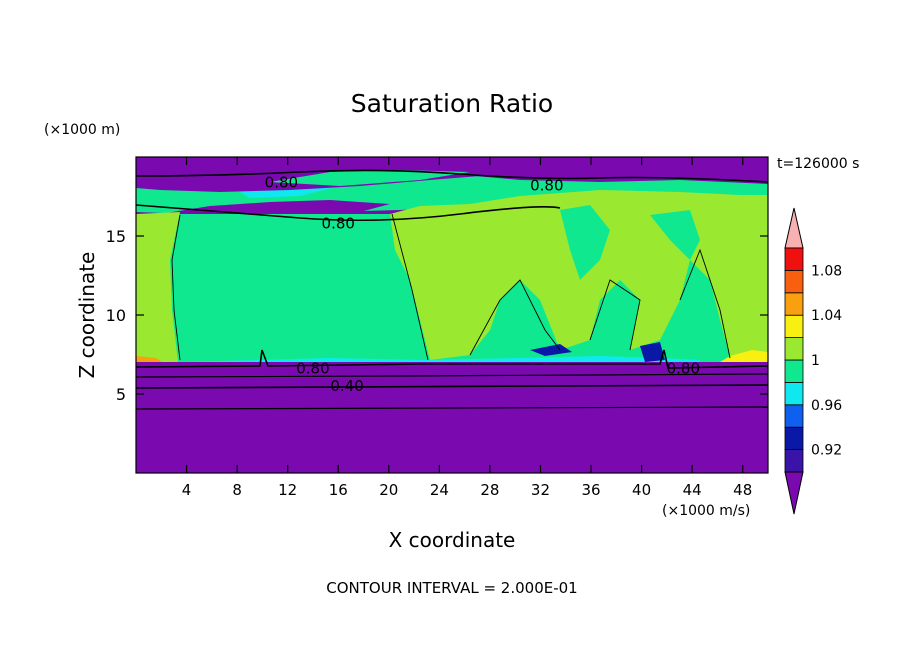 This screenshot has width=904, height=658. What do you see at coordinates (439, 490) in the screenshot?
I see `x-tick-label: 24` at bounding box center [439, 490].